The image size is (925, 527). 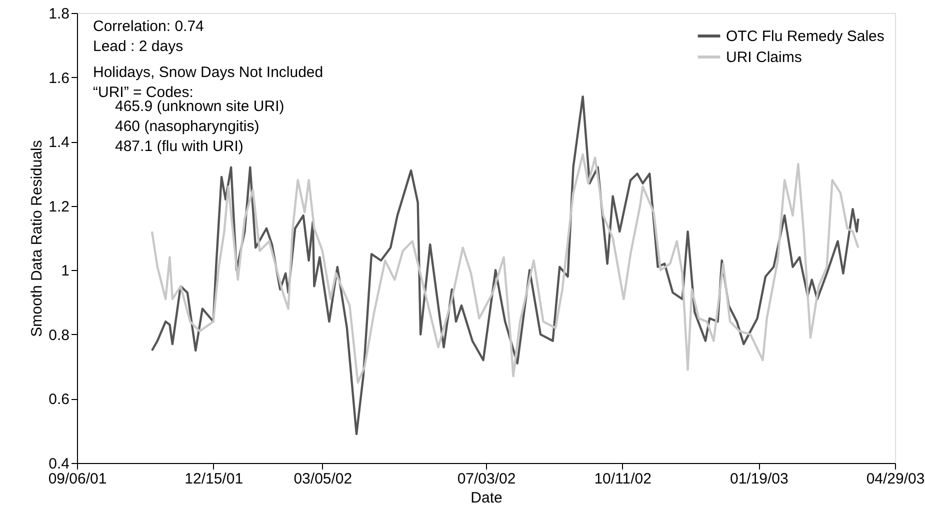 I want to click on x-tick-label: 12/15/01, so click(x=214, y=479).